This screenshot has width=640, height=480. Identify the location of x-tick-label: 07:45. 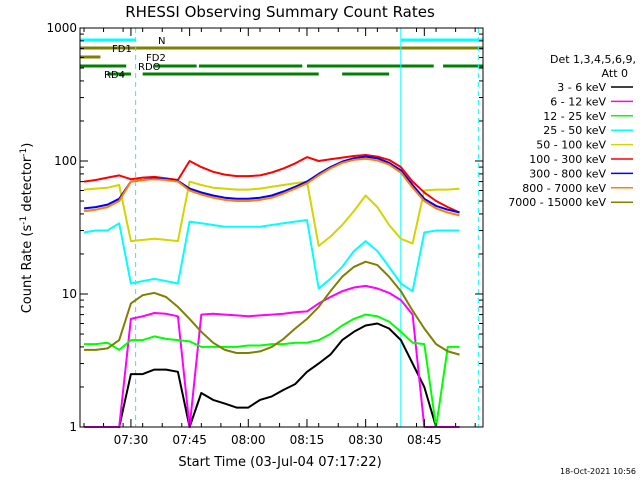
(189, 440).